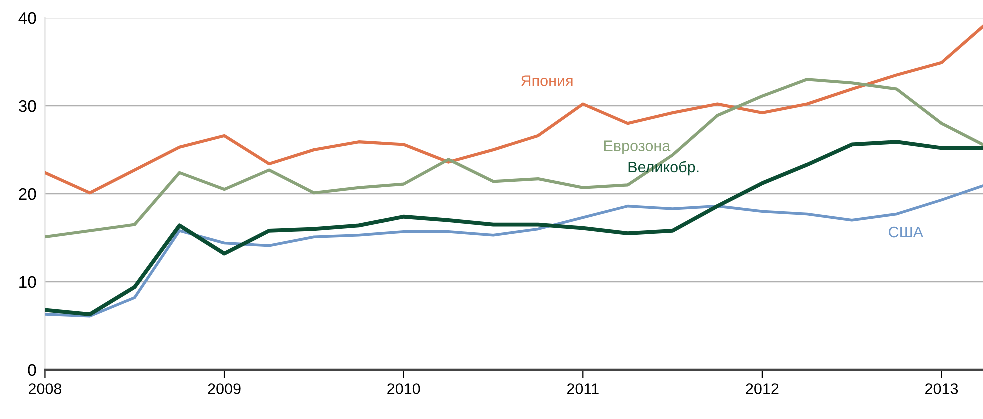 This screenshot has width=983, height=419. I want to click on x-tick-label: 2012, so click(762, 389).